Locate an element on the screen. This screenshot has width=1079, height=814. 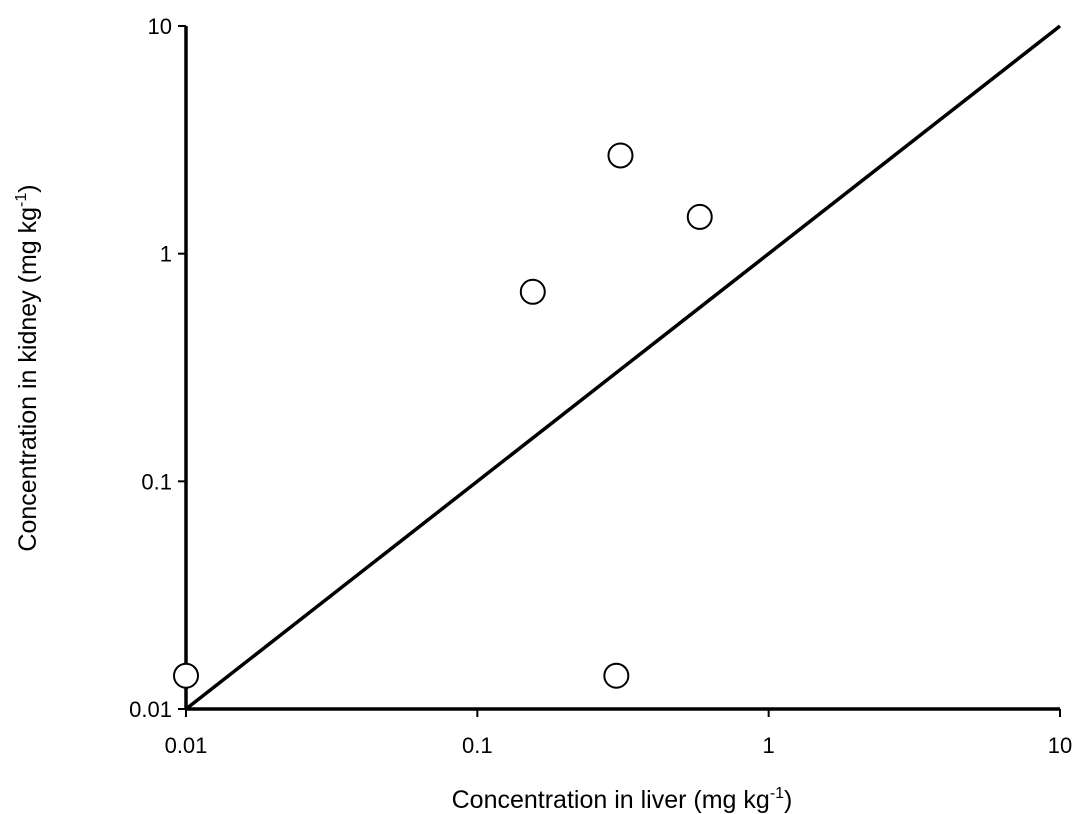
x-axis-title: Concentration in liver (mg kg-1) is located at coordinates (622, 799).